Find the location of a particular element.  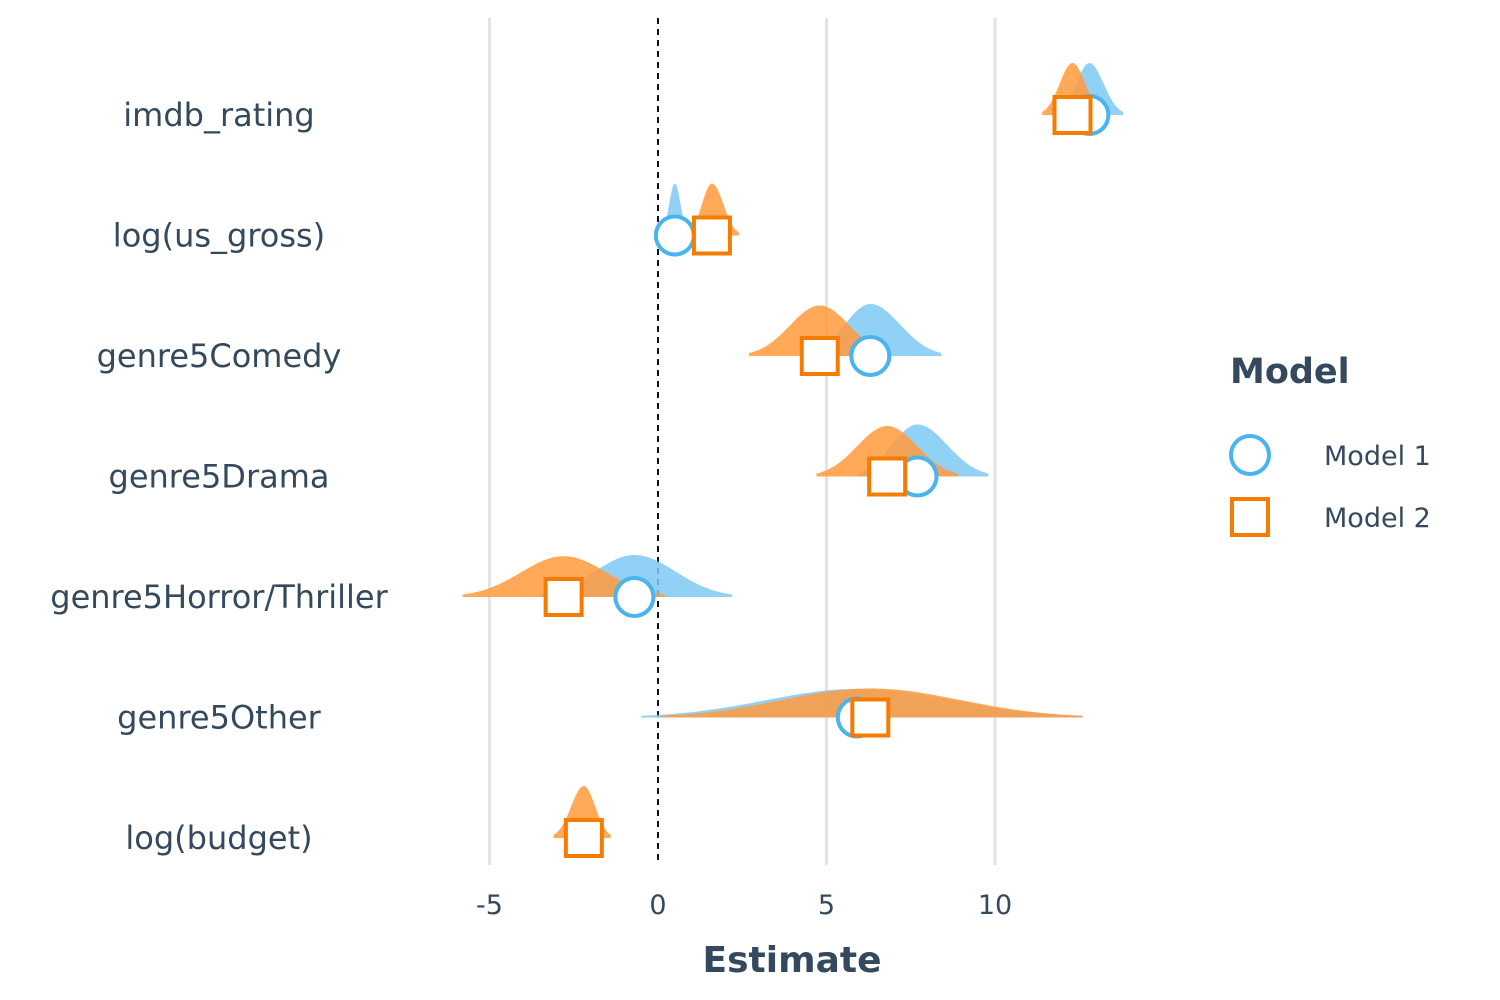

x-tick-label-10: 10 is located at coordinates (995, 905).